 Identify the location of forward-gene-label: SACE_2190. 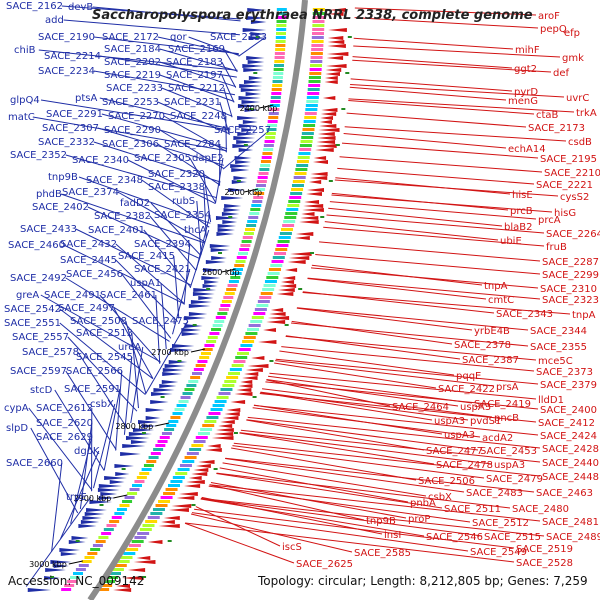
(66, 37).